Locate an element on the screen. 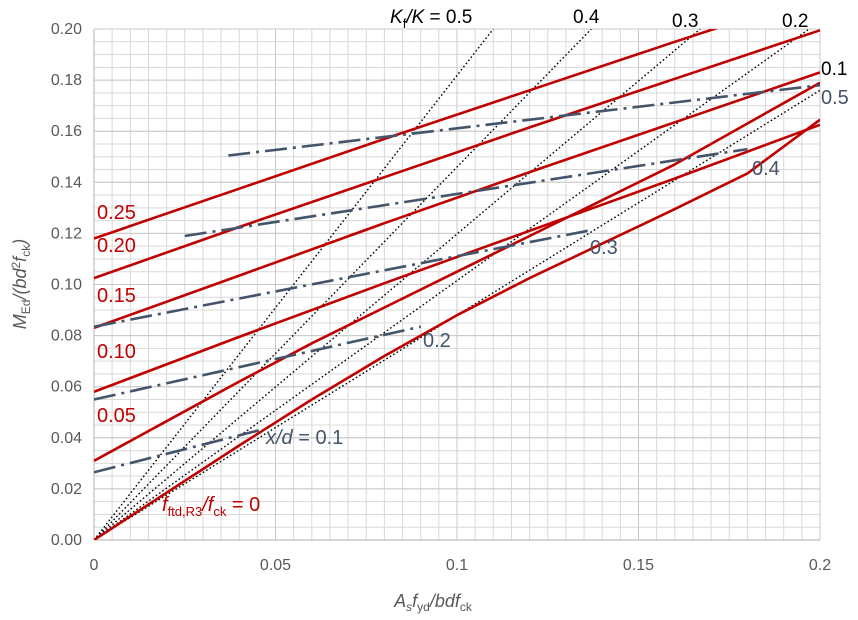 The width and height of the screenshot is (858, 620). ratio-label-04: 0.4 is located at coordinates (586, 17).